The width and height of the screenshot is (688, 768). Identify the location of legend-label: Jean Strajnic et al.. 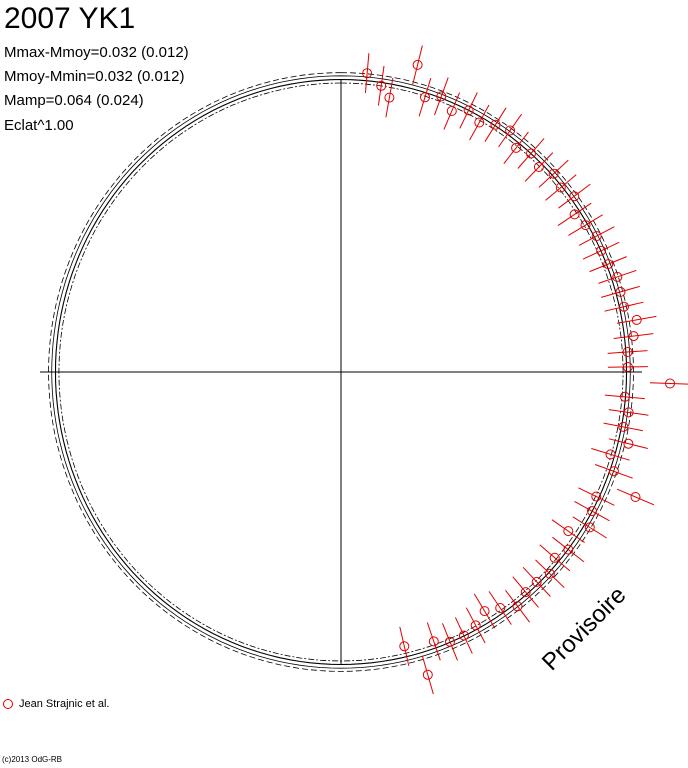
(64, 704).